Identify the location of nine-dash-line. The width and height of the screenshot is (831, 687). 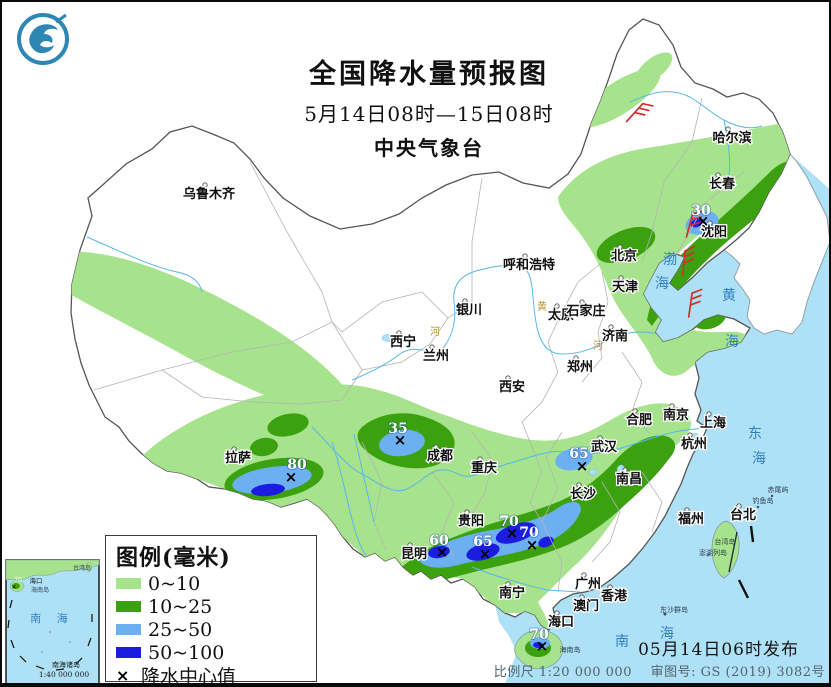
(50, 635).